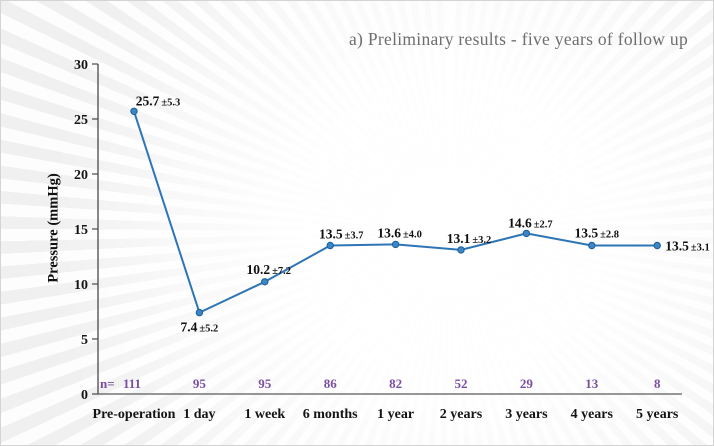 The image size is (714, 446). Describe the element at coordinates (84, 340) in the screenshot. I see `y-tick-label: 5` at that location.